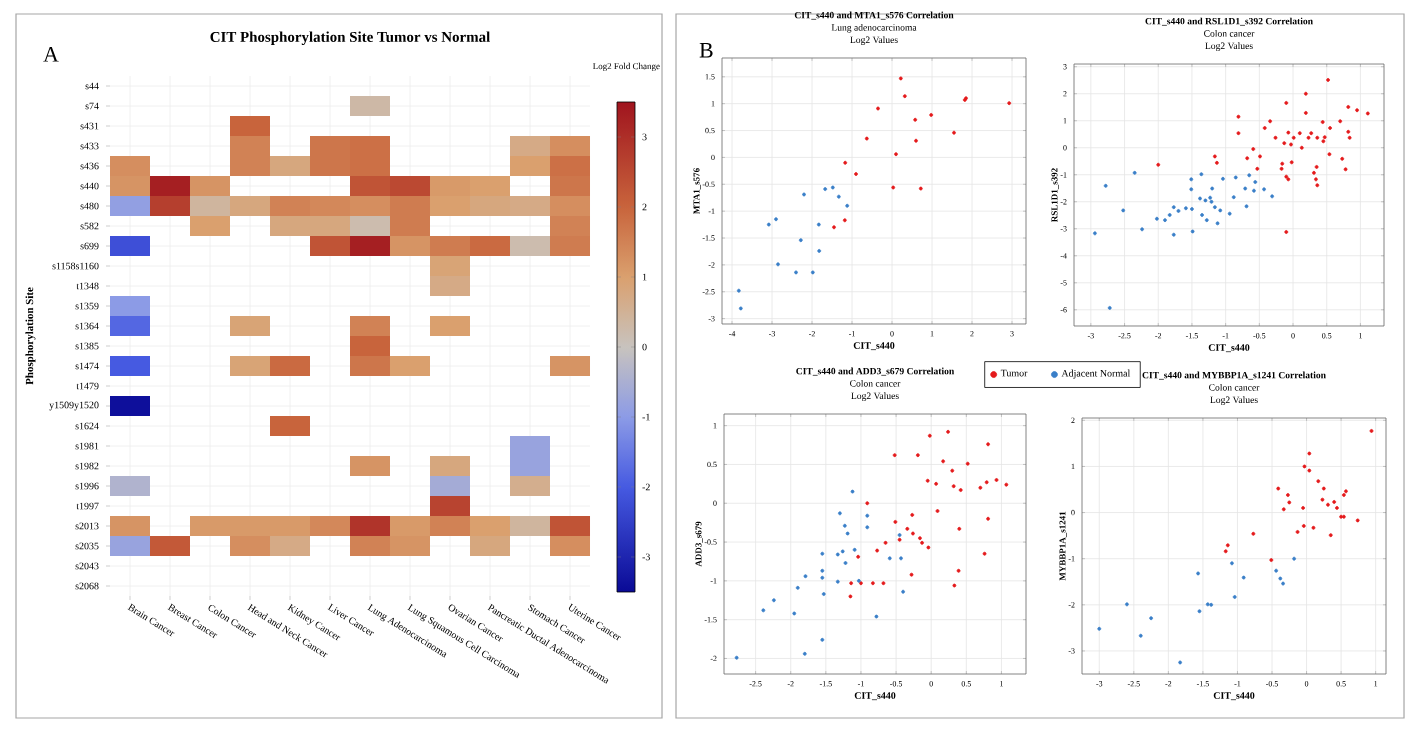 The width and height of the screenshot is (1416, 732). Describe the element at coordinates (706, 50) in the screenshot. I see `text: B` at that location.